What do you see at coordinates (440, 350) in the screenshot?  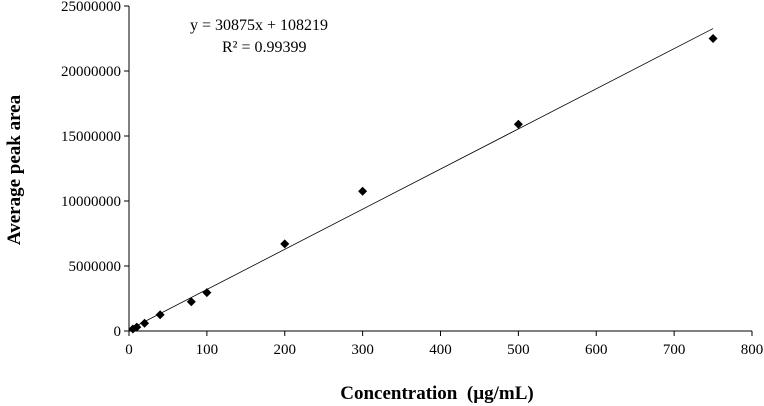 I see `x-tick-label: 400` at bounding box center [440, 350].